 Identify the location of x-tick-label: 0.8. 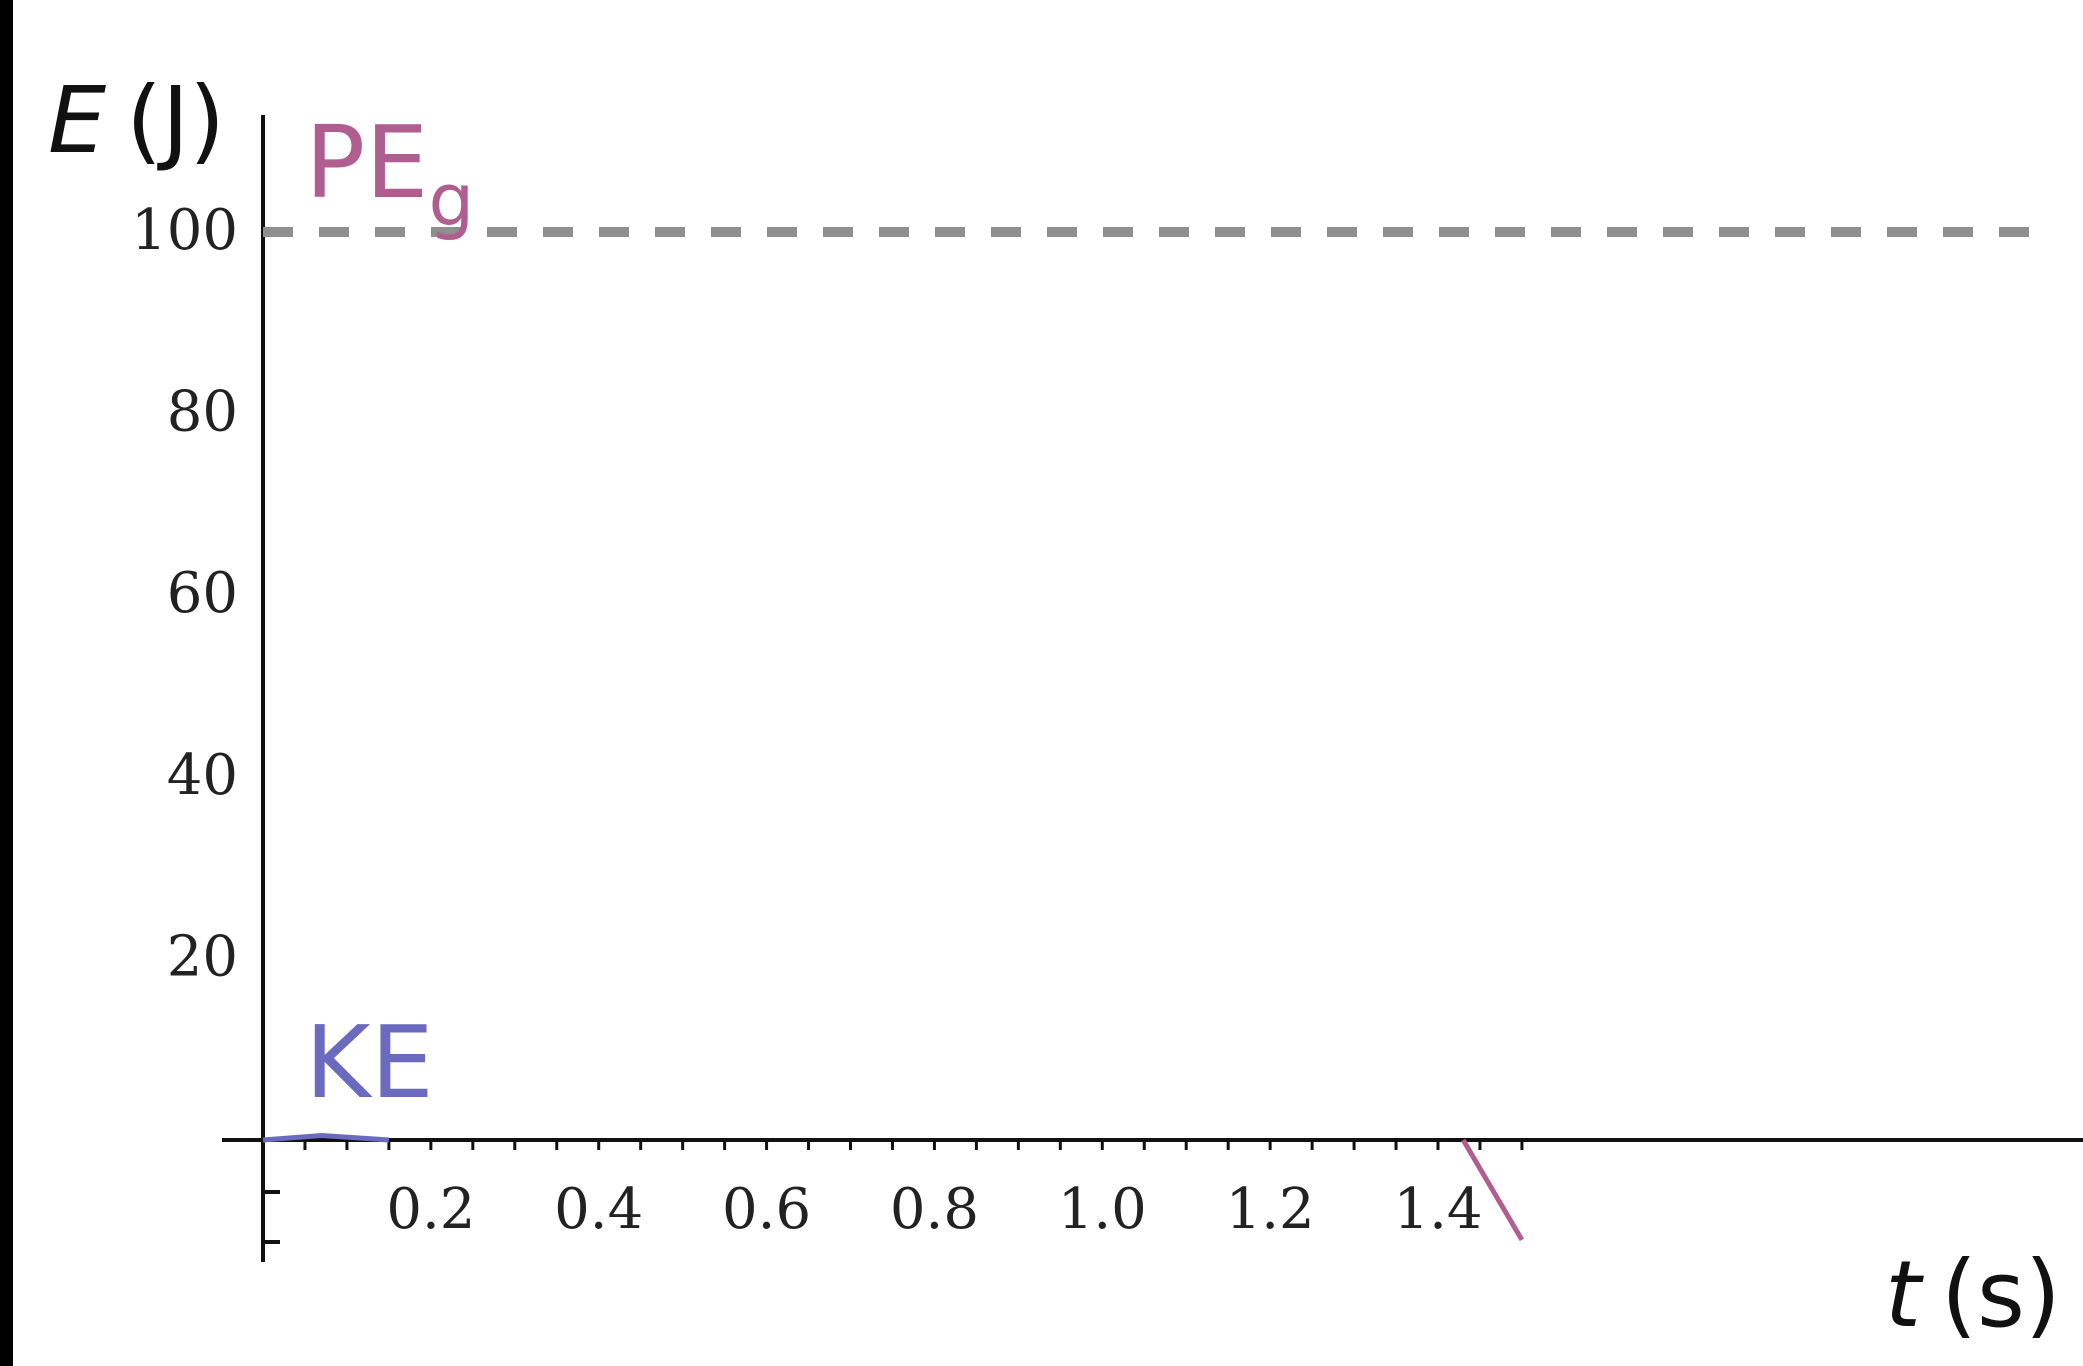
(934, 1209).